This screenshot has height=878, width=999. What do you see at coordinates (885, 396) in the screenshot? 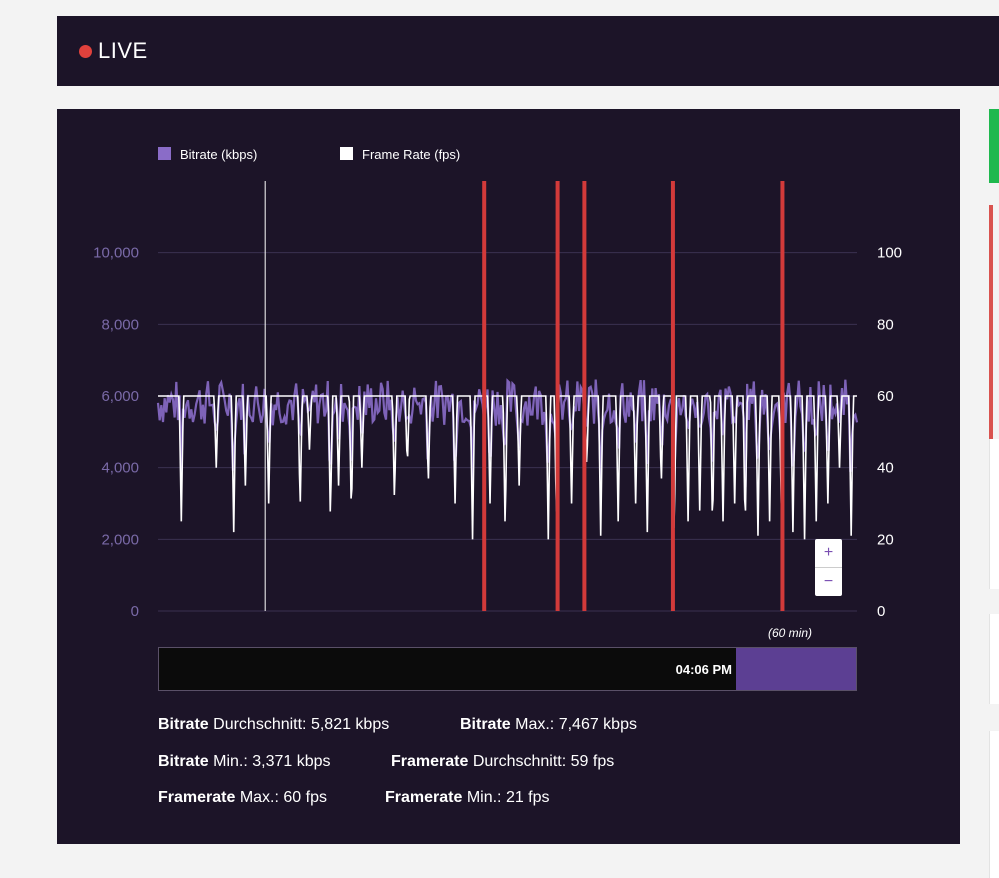
I see `y-right-tick-label: 60` at bounding box center [885, 396].